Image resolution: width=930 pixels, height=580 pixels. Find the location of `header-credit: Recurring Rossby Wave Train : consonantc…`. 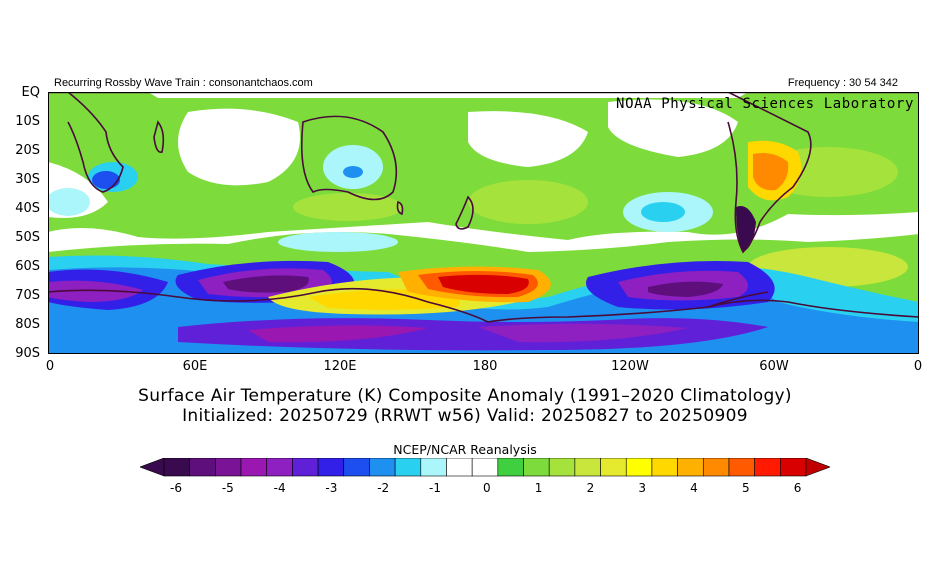

header-credit: Recurring Rossby Wave Train : consonantc… is located at coordinates (183, 83).